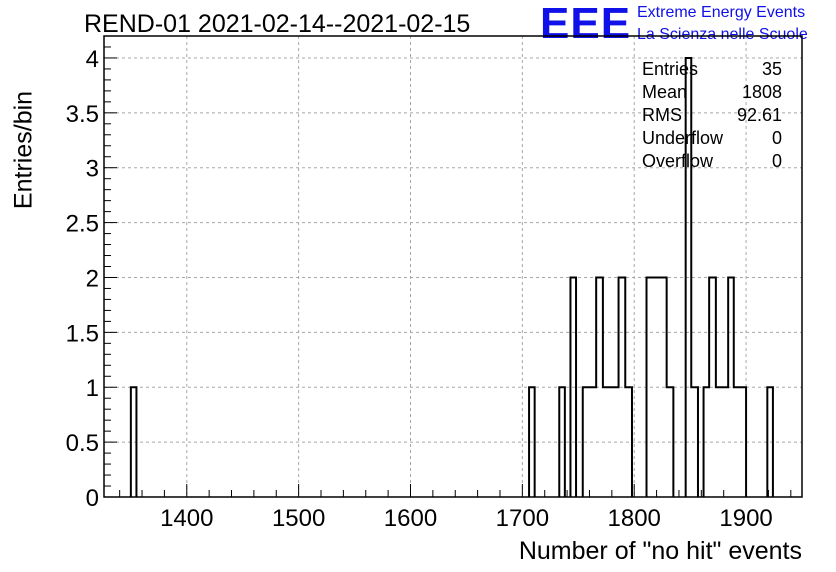 The height and width of the screenshot is (572, 836). I want to click on stat-underflow: Underflow 0, so click(712, 138).